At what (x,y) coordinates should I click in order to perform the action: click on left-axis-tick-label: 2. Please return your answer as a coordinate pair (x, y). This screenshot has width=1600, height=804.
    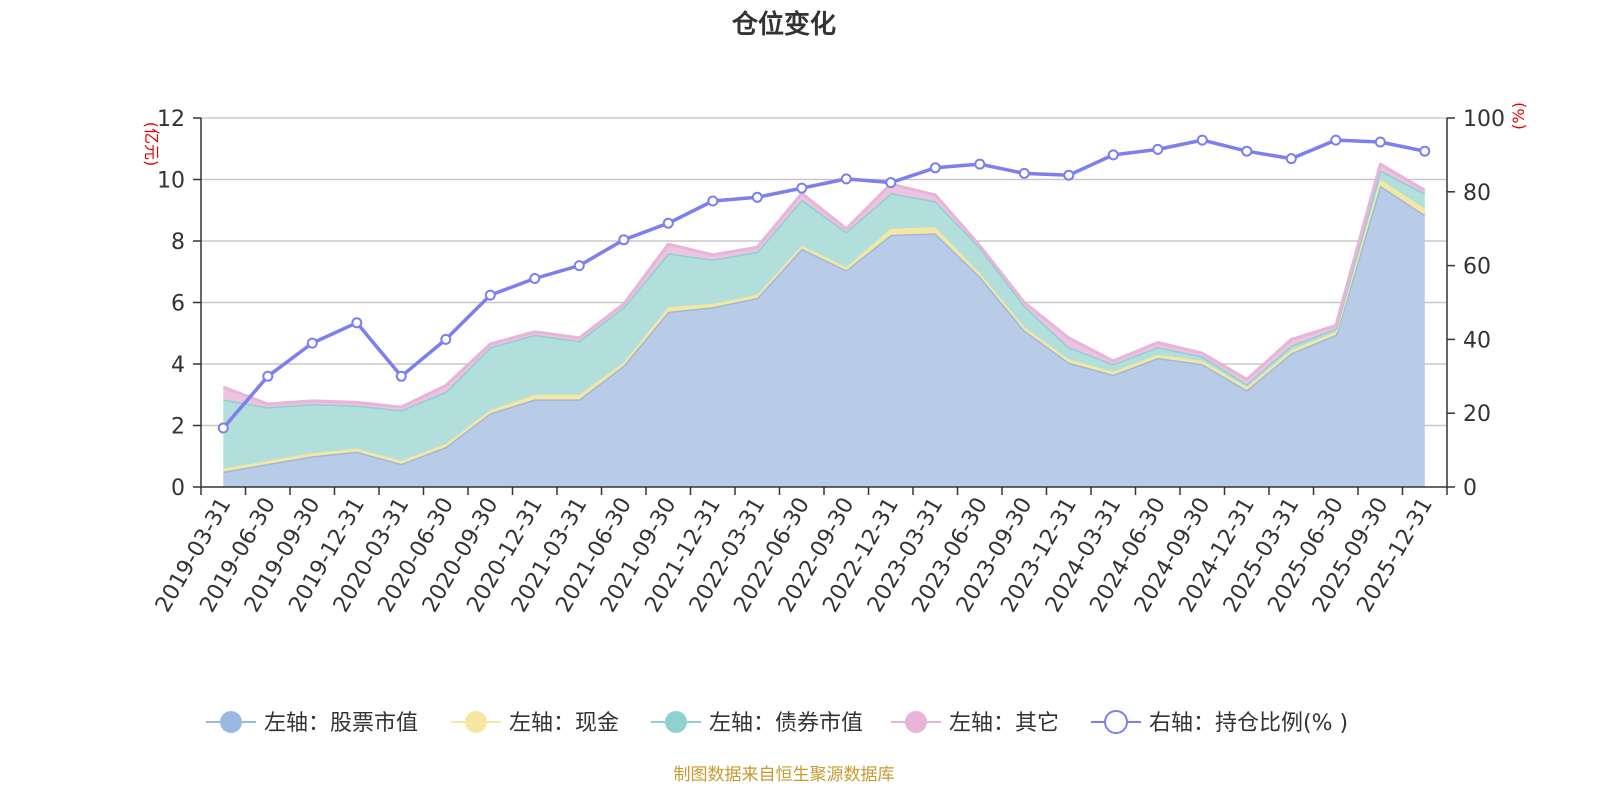
    Looking at the image, I should click on (178, 427).